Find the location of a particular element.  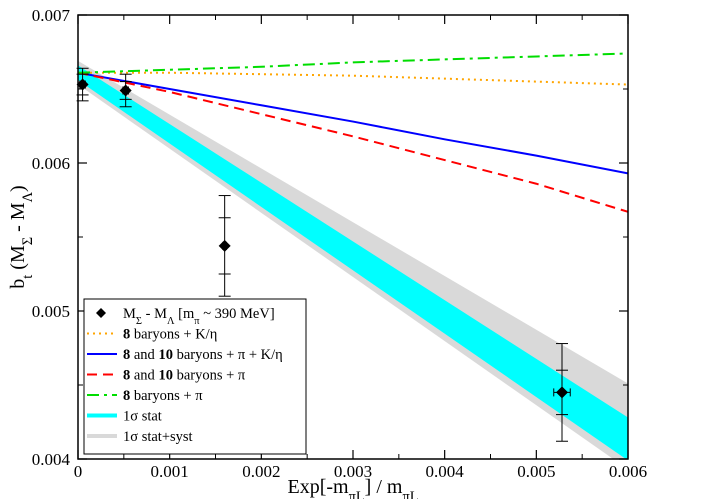

x-tick-label: 0.001 is located at coordinates (170, 471).